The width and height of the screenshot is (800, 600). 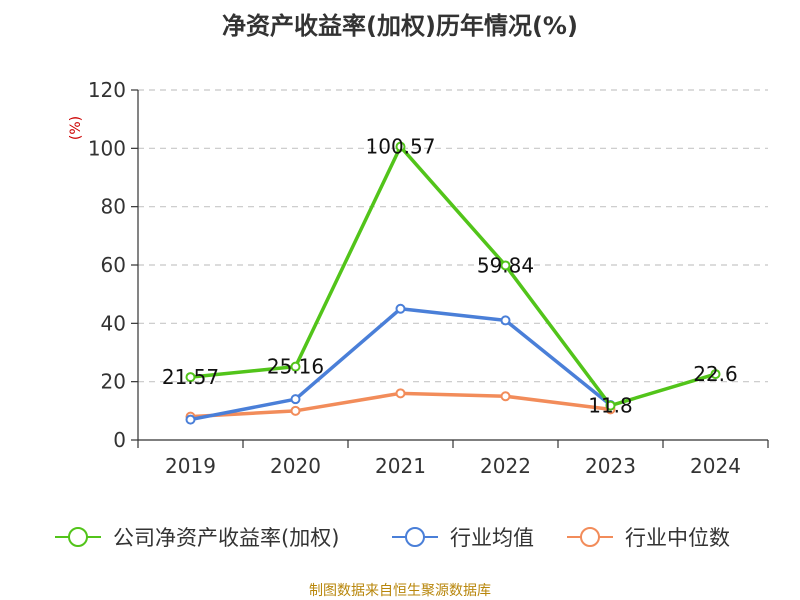 I want to click on legend-label: 行业中位数, so click(x=677, y=538).